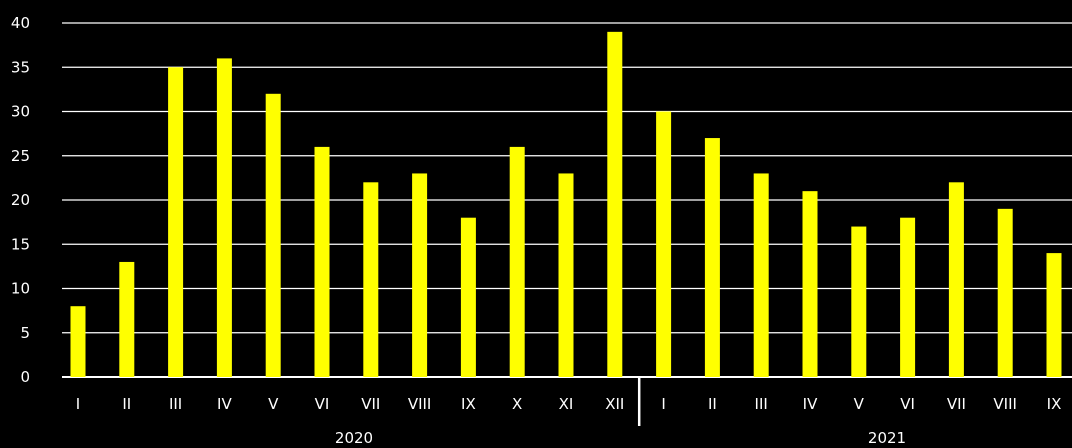 The image size is (1072, 448). What do you see at coordinates (810, 284) in the screenshot?
I see `bar-2021-IV` at bounding box center [810, 284].